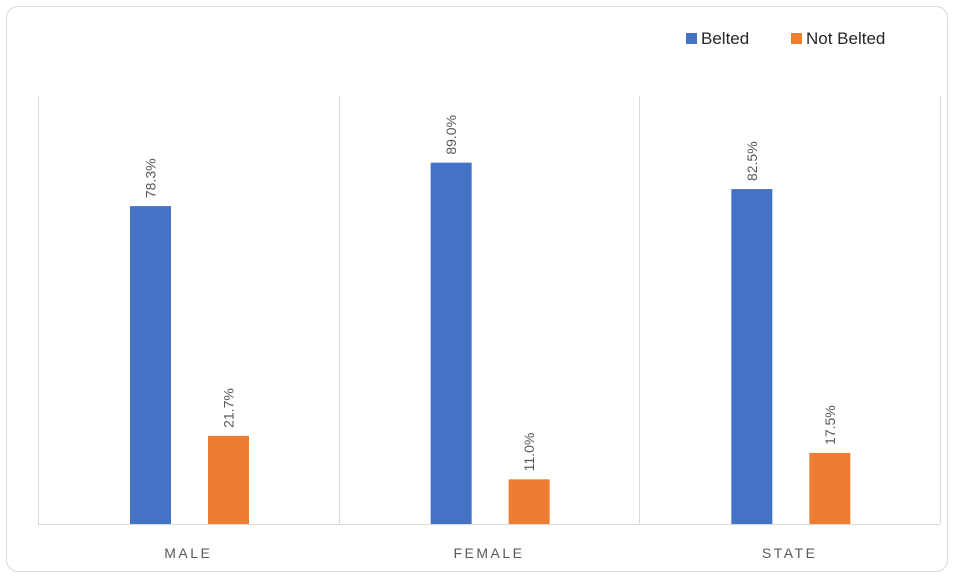 This screenshot has height=580, width=956. Describe the element at coordinates (451, 135) in the screenshot. I see `data-label: 89.0%` at that location.